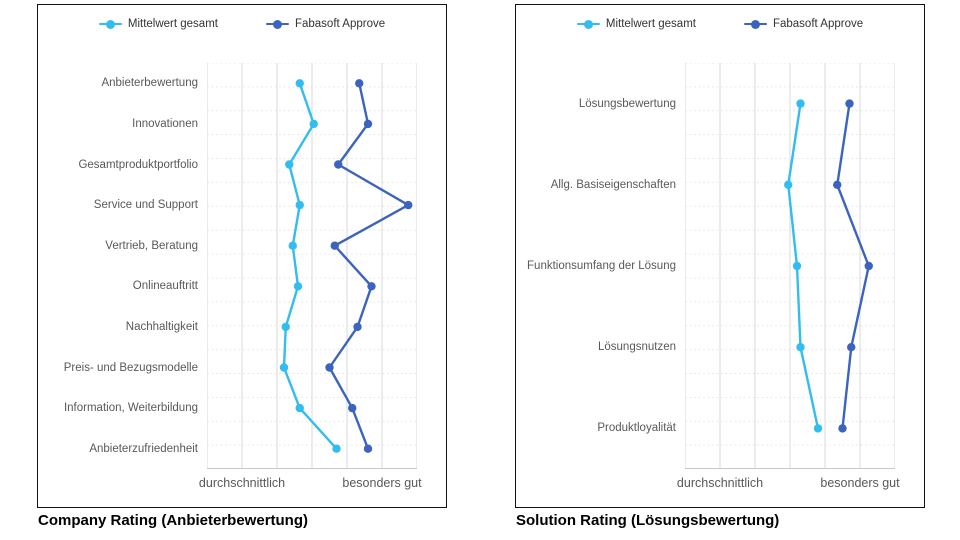  Describe the element at coordinates (149, 83) in the screenshot. I see `category-label: Anbieterbewertung` at that location.